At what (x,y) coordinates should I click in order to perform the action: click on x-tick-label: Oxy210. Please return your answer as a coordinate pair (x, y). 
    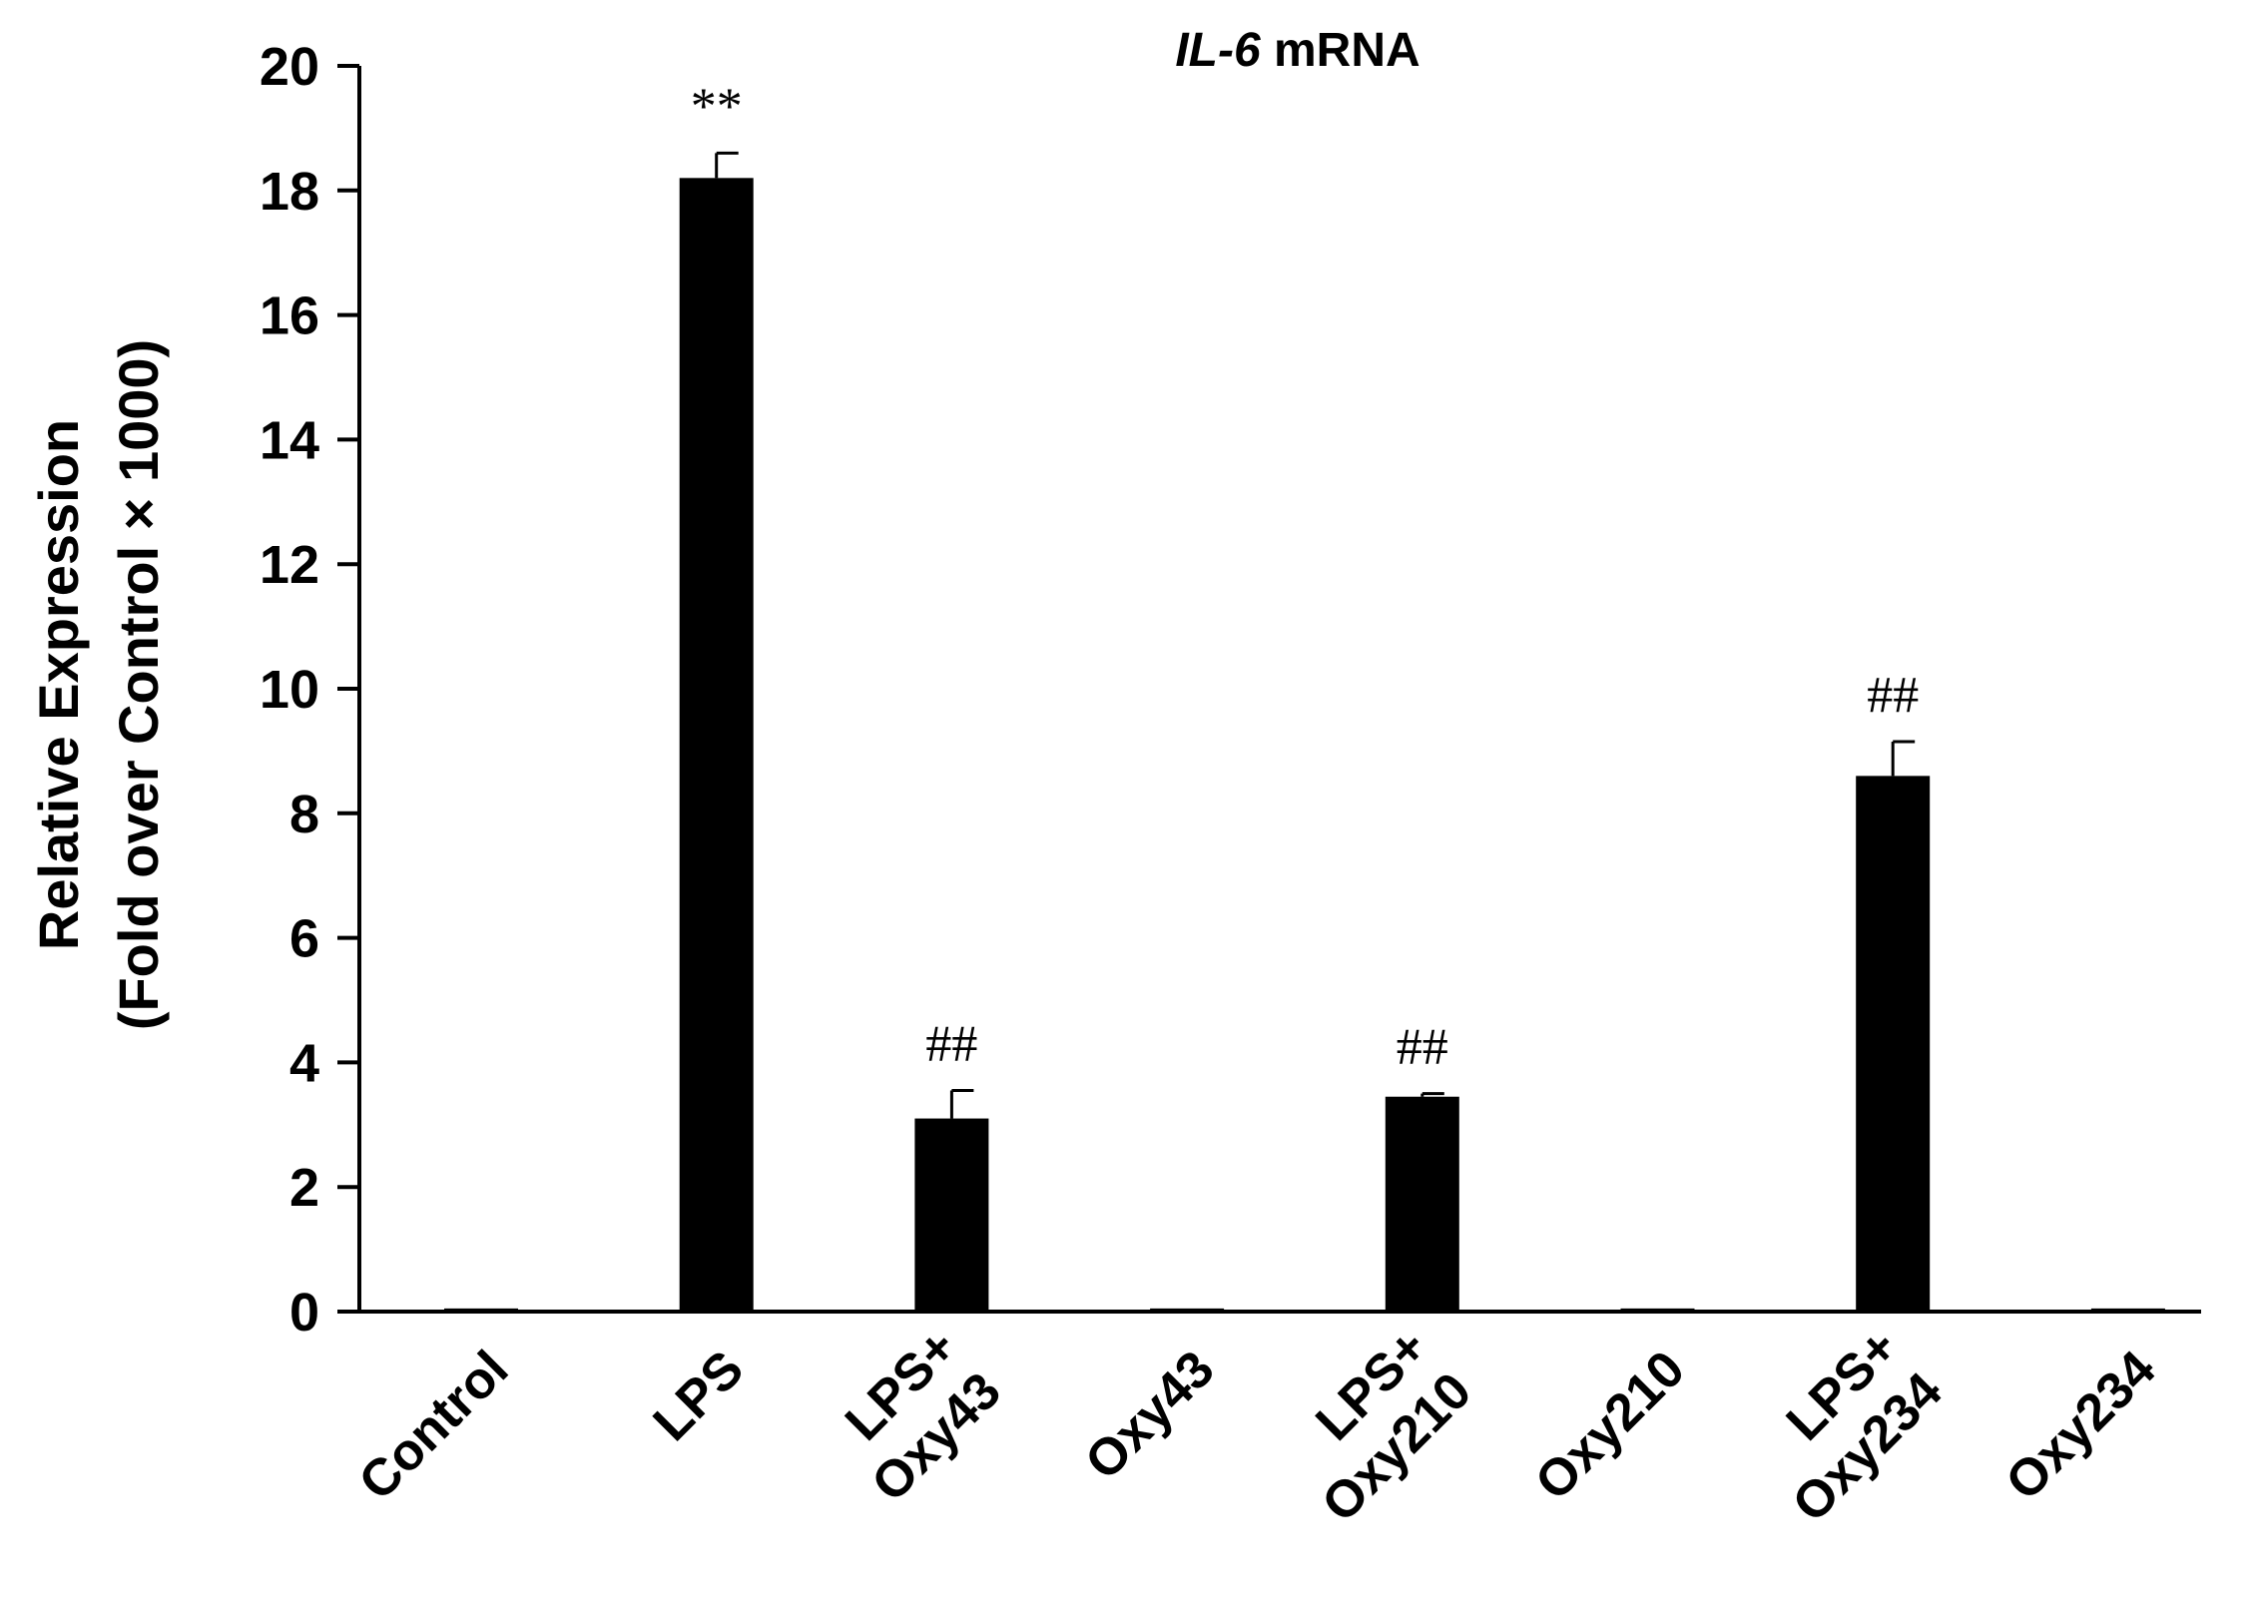
    Looking at the image, I should click on (1610, 1425).